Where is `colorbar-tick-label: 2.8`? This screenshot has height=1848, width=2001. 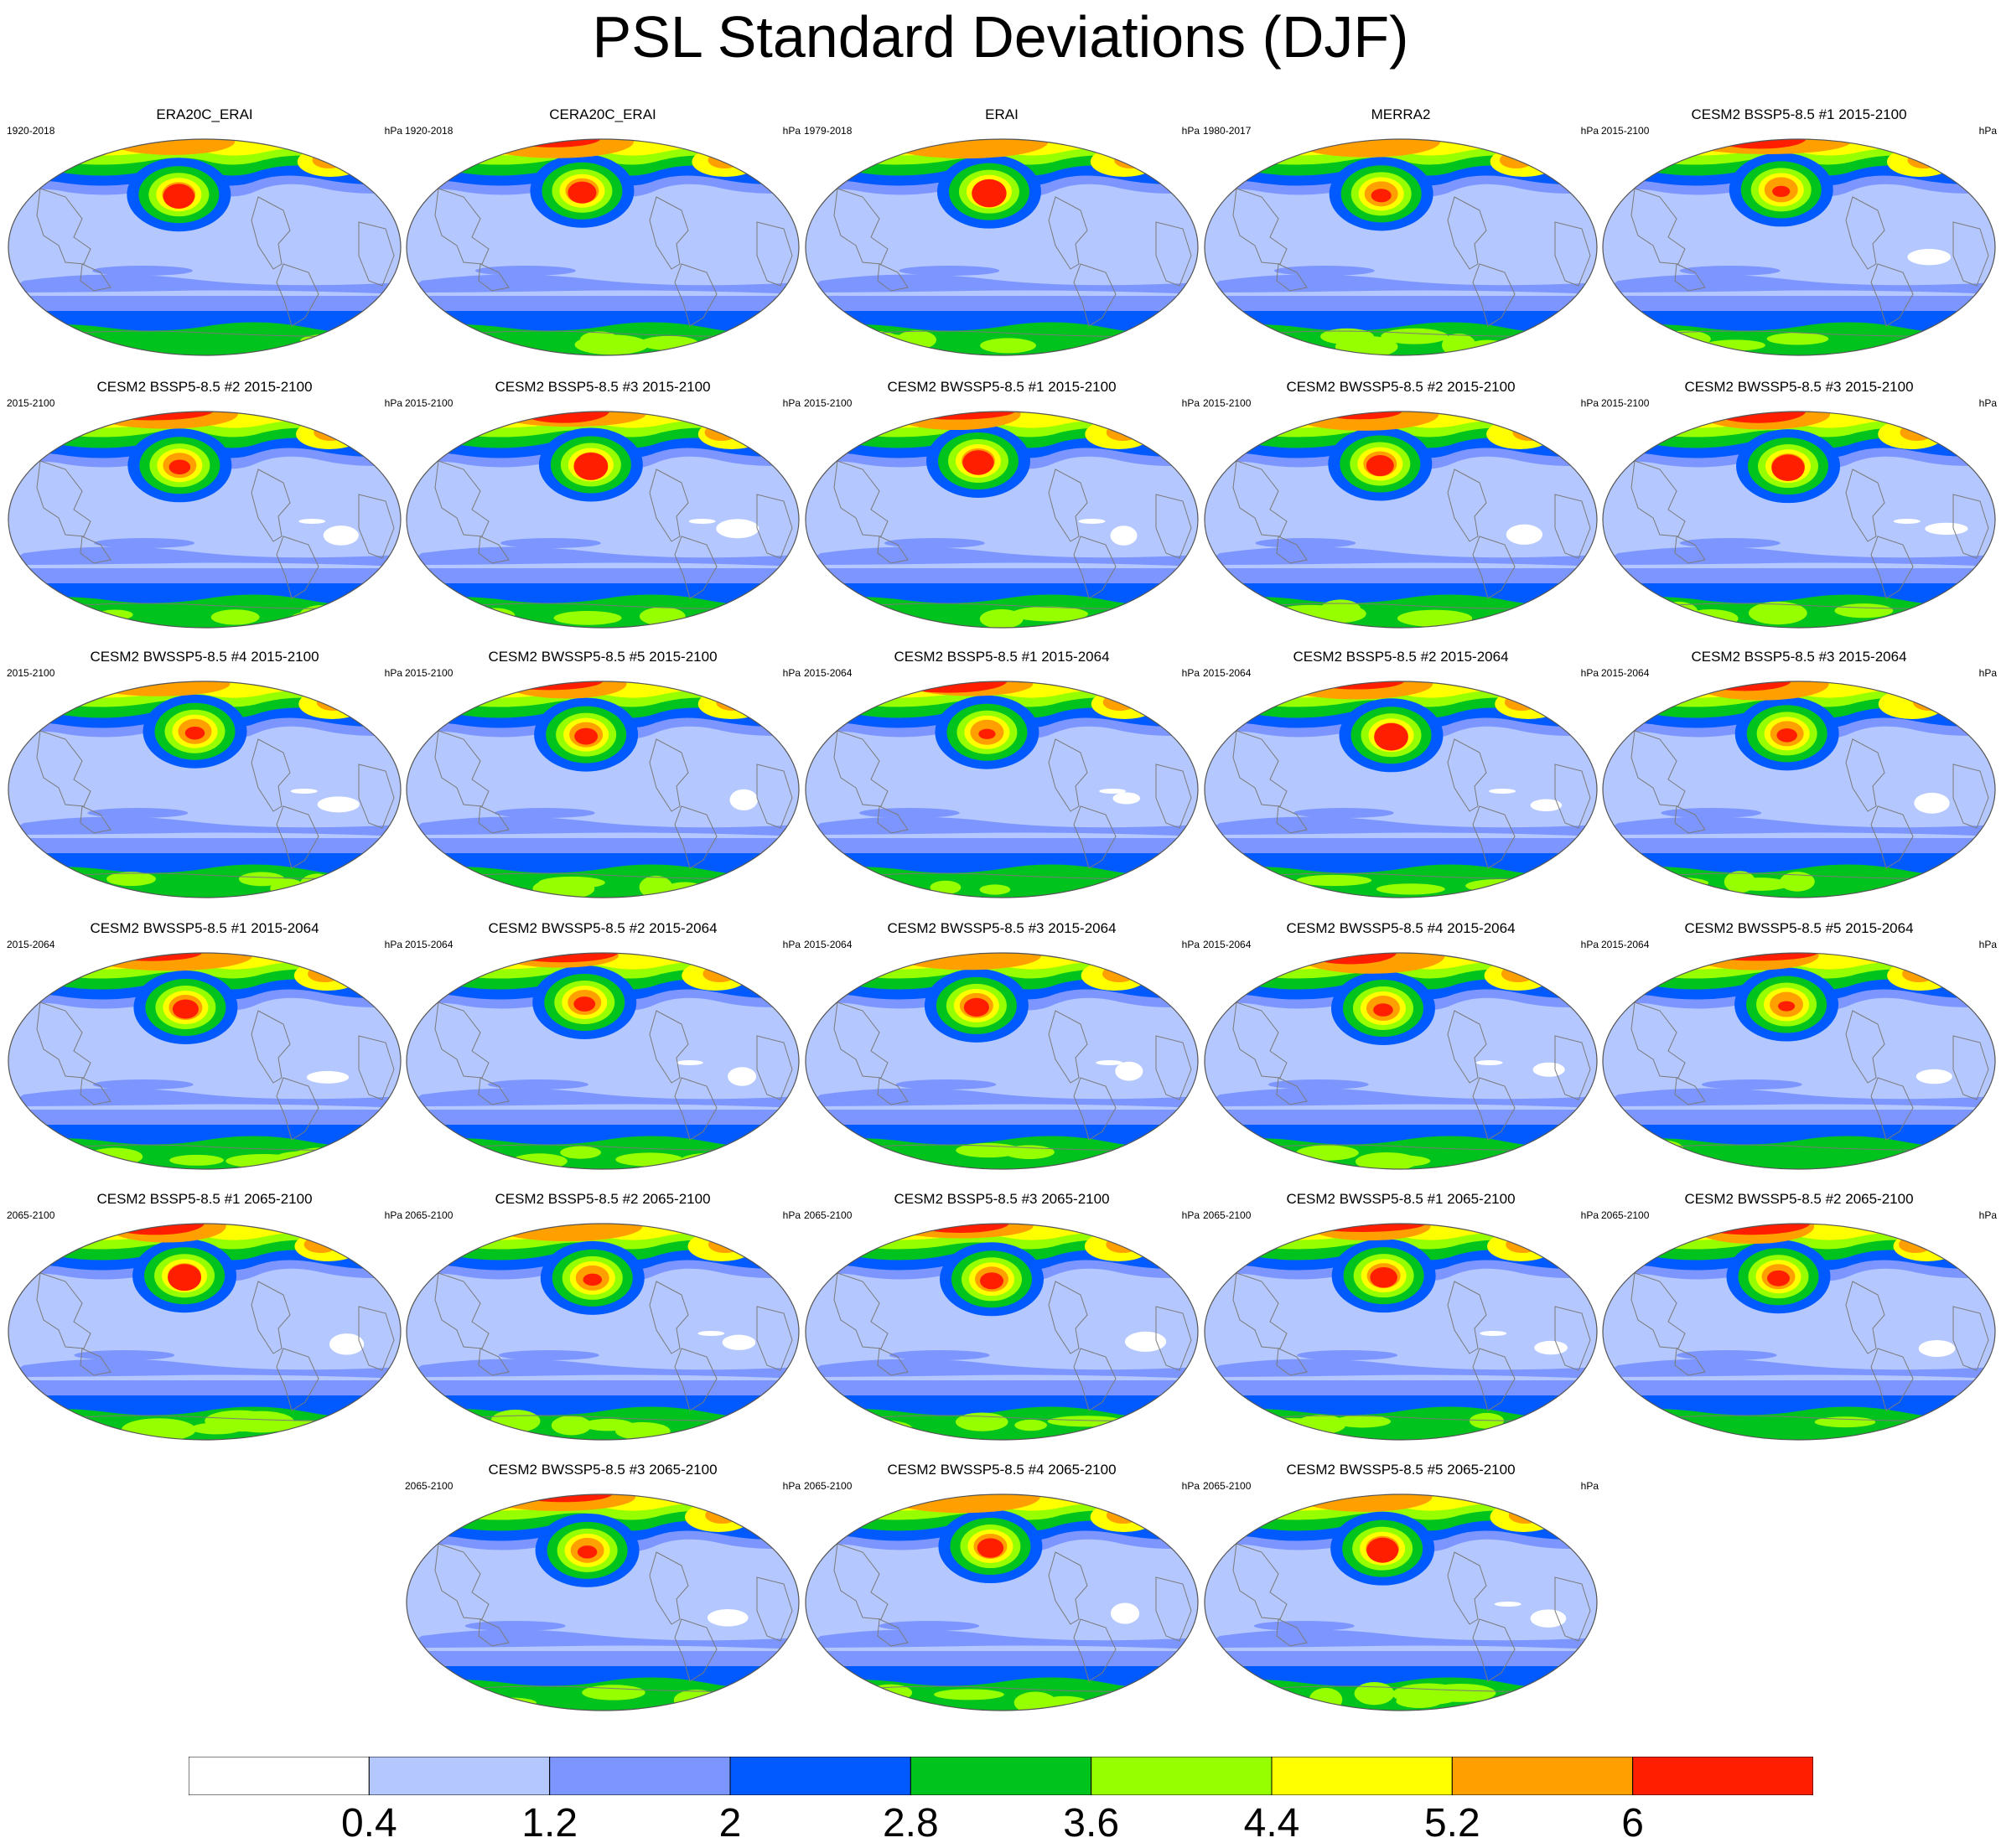 colorbar-tick-label: 2.8 is located at coordinates (910, 1823).